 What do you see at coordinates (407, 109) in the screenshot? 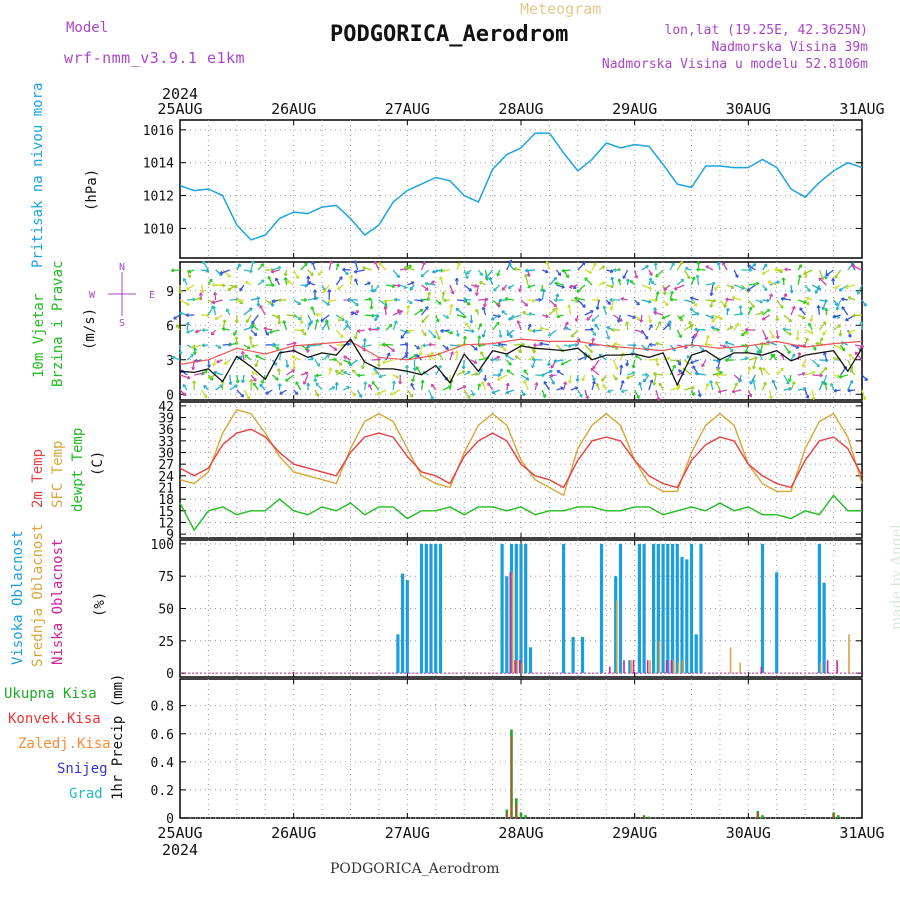
I see `date-label-top: 27AUG` at bounding box center [407, 109].